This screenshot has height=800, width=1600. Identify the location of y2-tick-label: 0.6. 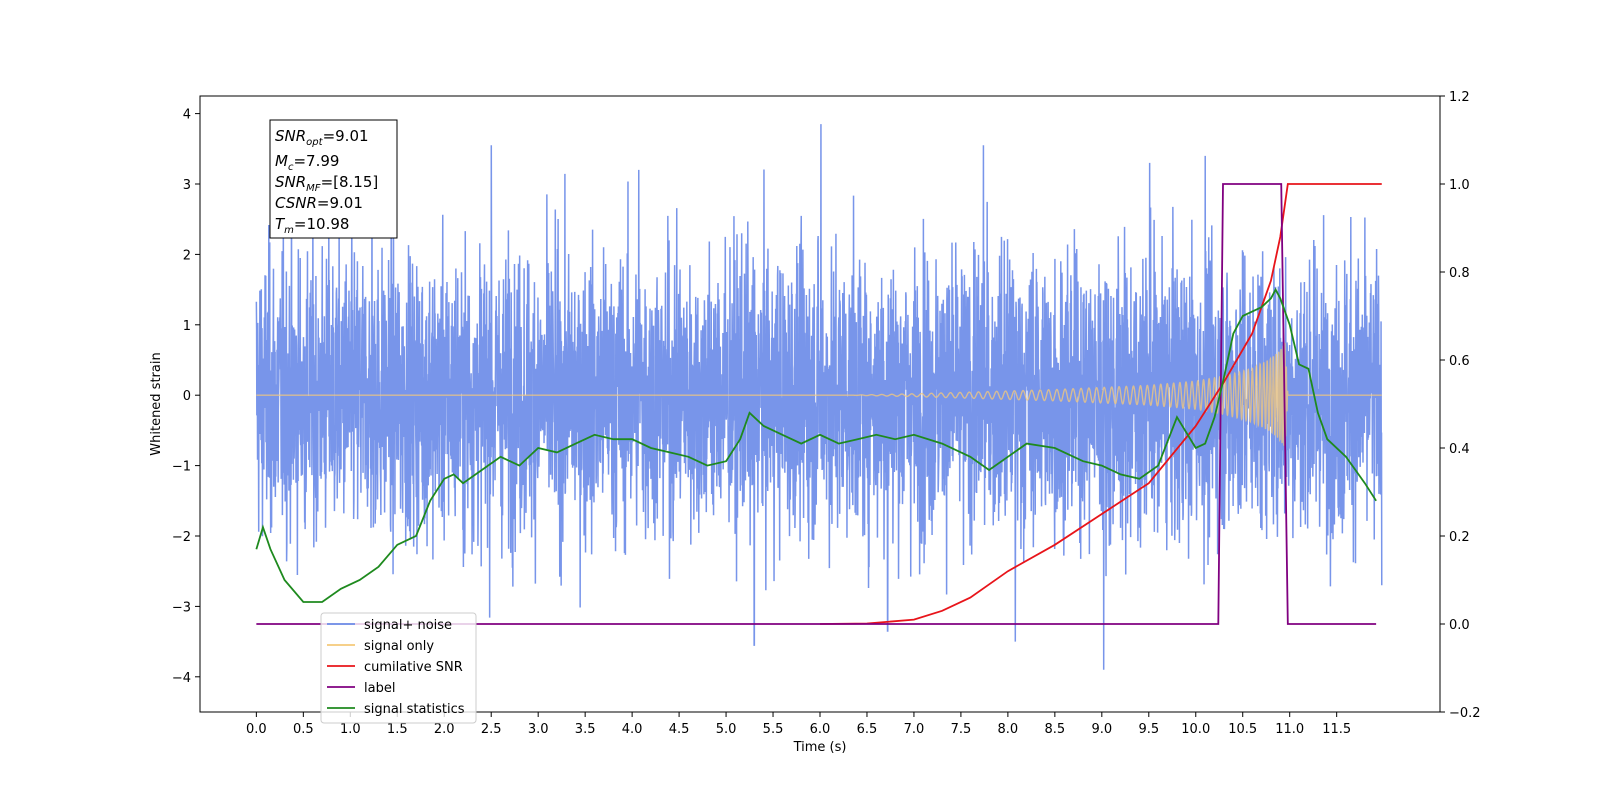
(1459, 361).